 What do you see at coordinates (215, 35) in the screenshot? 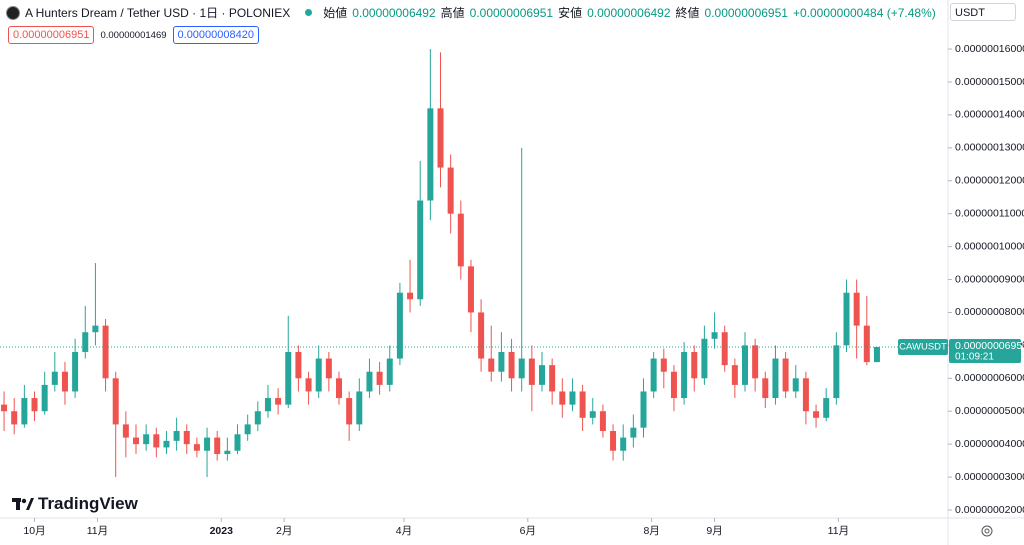
I see `chip-bid: 0.00000008420` at bounding box center [215, 35].